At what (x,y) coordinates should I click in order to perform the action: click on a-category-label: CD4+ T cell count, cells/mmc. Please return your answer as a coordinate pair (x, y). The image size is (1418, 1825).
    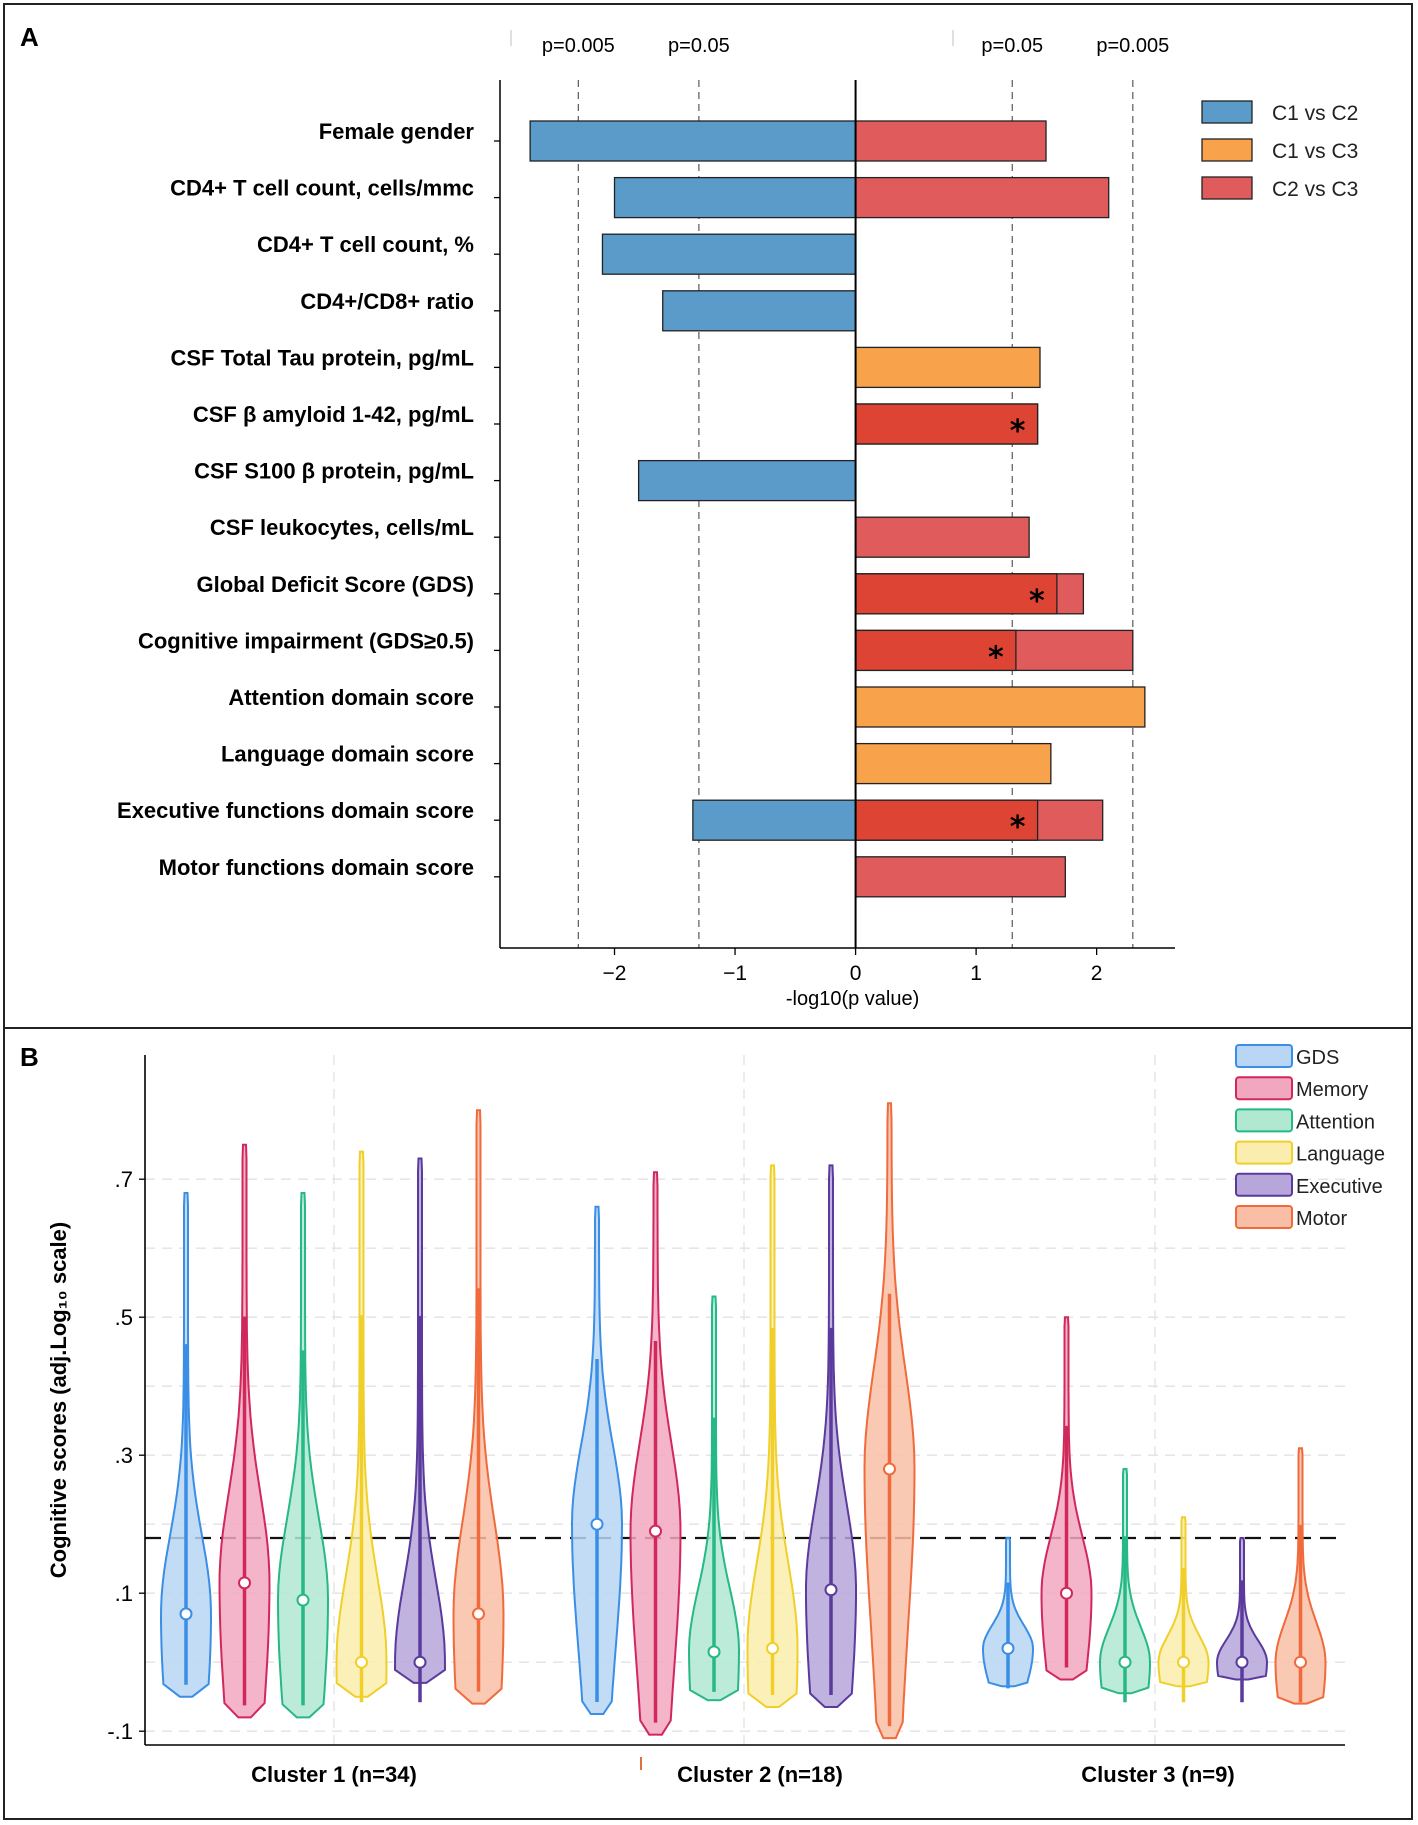
    Looking at the image, I should click on (322, 188).